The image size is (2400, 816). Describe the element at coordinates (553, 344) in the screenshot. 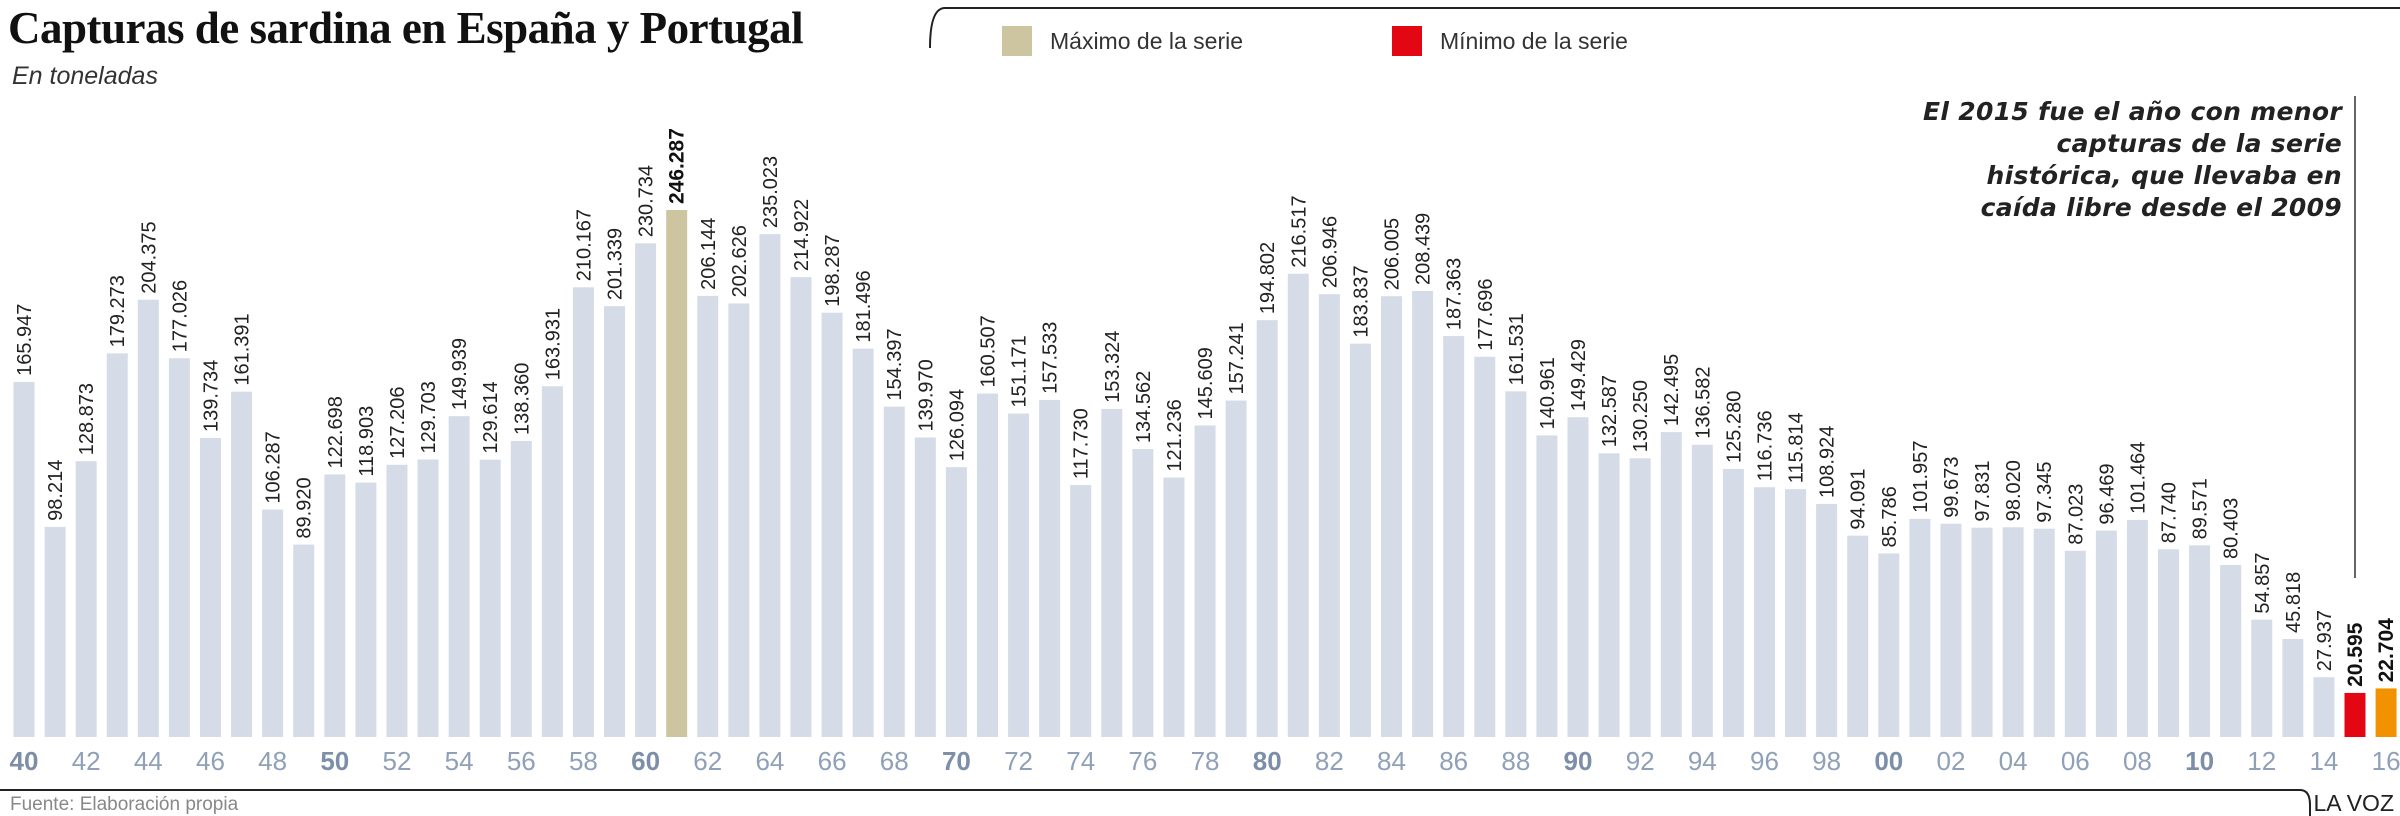

I see `data-label-1957: 163.931` at that location.